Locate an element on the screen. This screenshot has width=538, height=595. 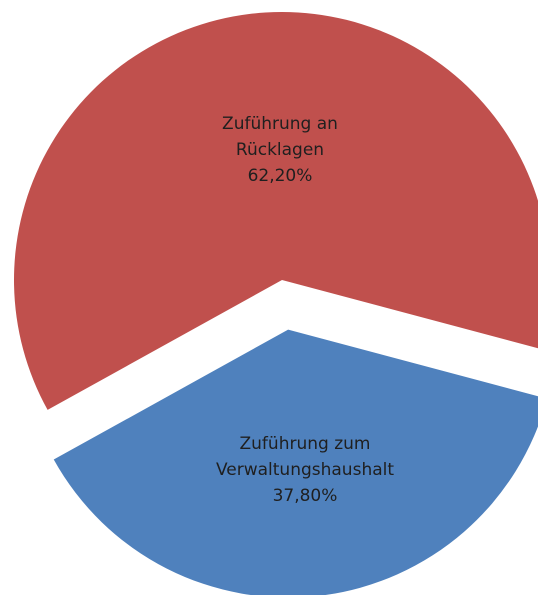
value-label: 62,20% is located at coordinates (280, 176).